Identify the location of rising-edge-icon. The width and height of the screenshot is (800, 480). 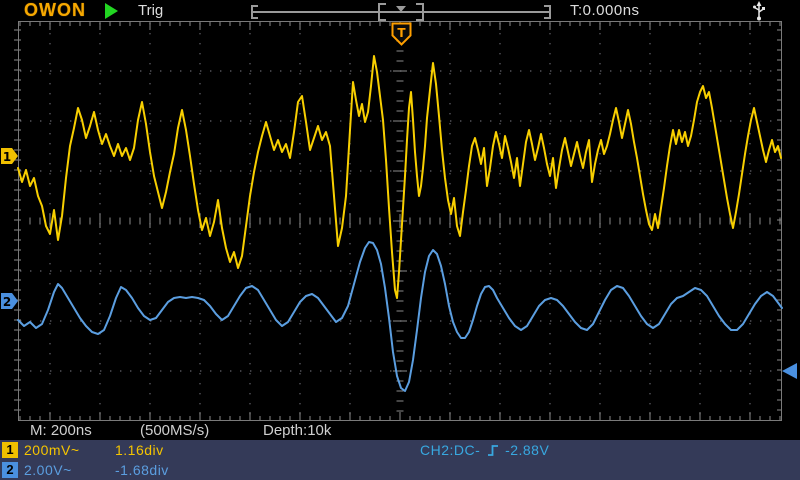
(492, 450).